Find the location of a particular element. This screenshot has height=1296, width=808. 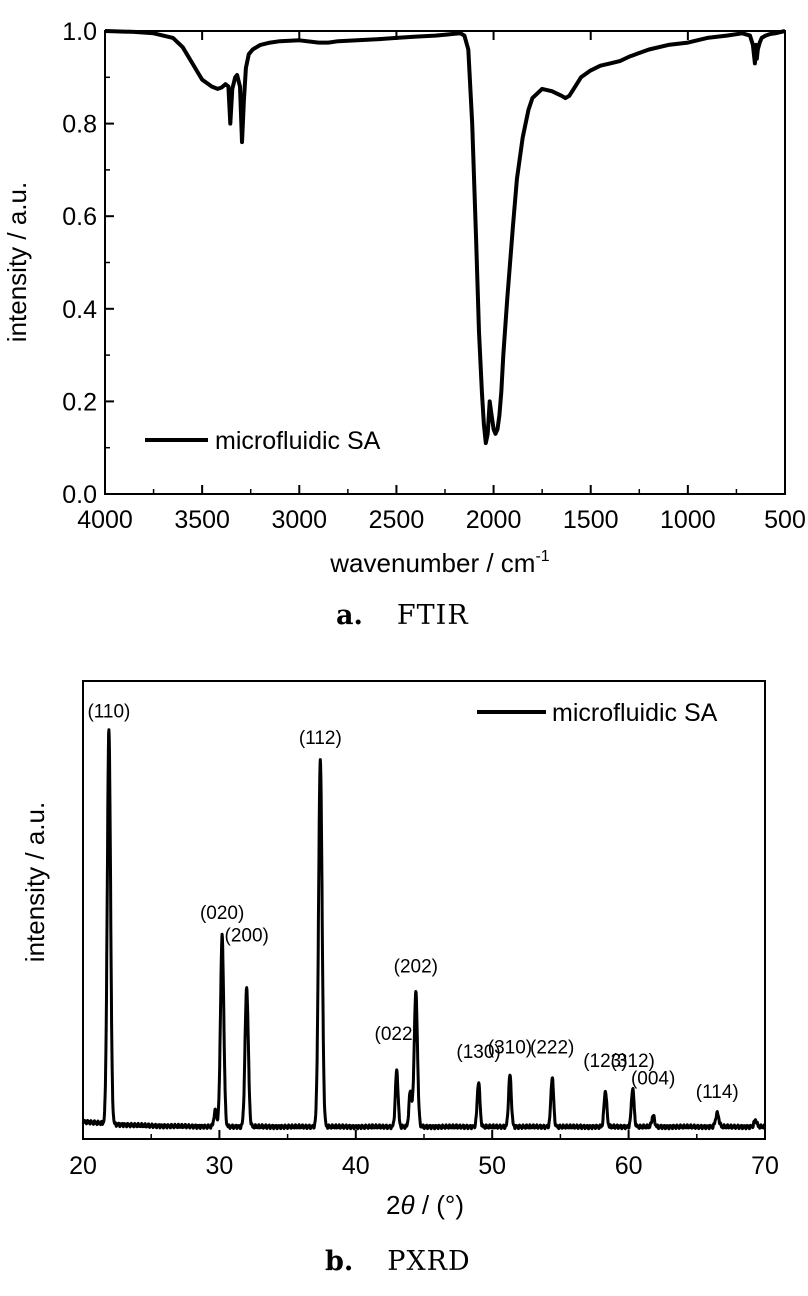

ftir-y-tick-label: 1.0 is located at coordinates (79, 32).